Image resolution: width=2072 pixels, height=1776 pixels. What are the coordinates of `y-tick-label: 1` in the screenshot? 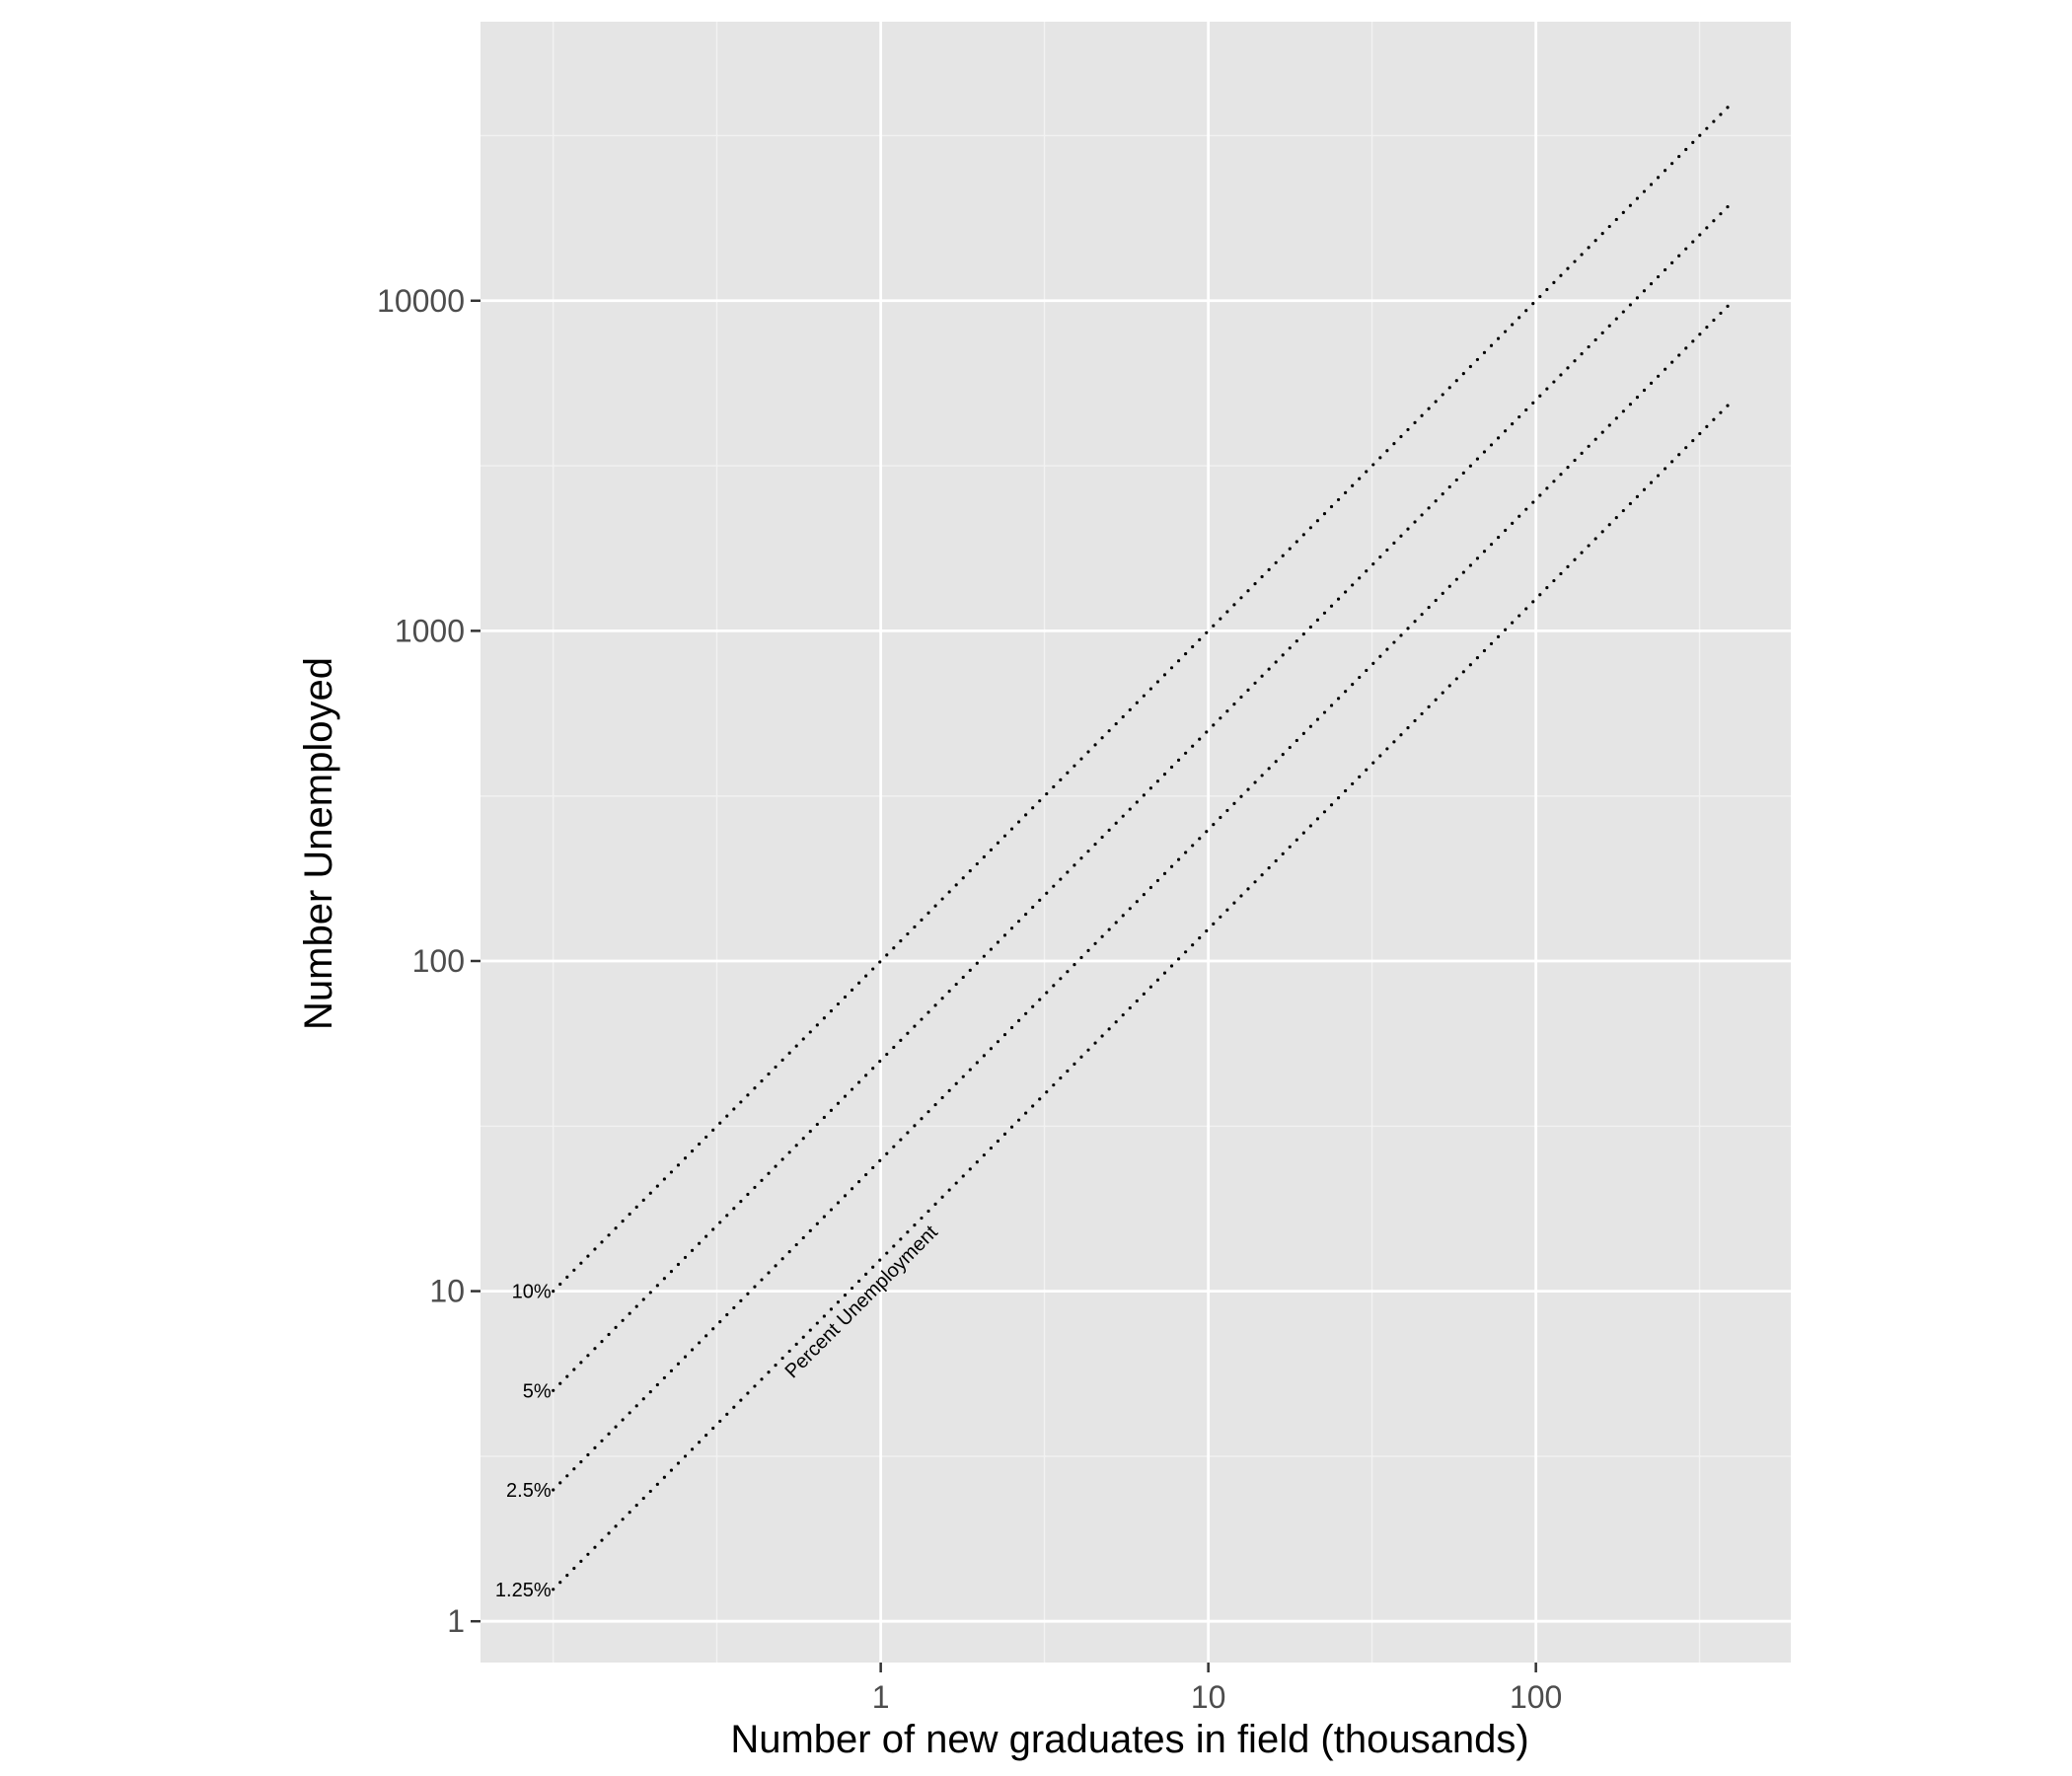 It's located at (456, 1621).